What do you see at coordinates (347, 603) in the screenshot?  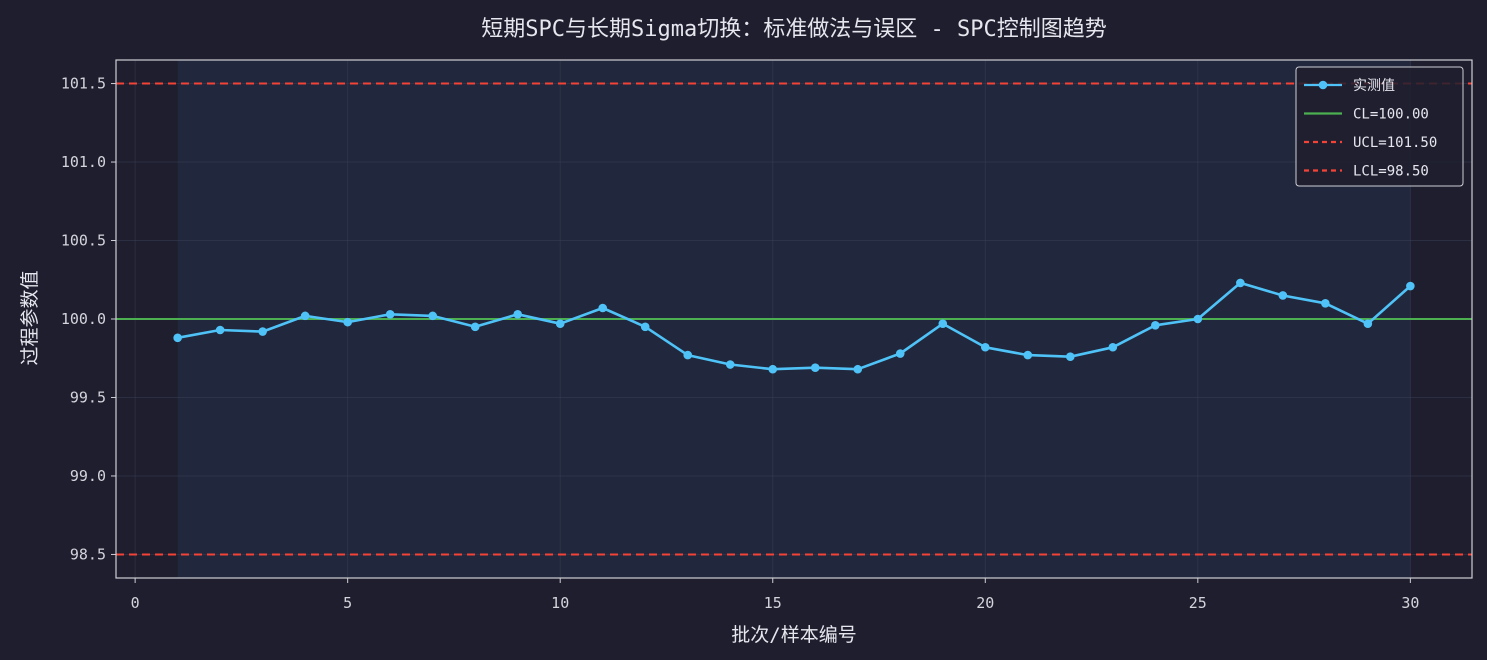 I see `x-tick-label: 5` at bounding box center [347, 603].